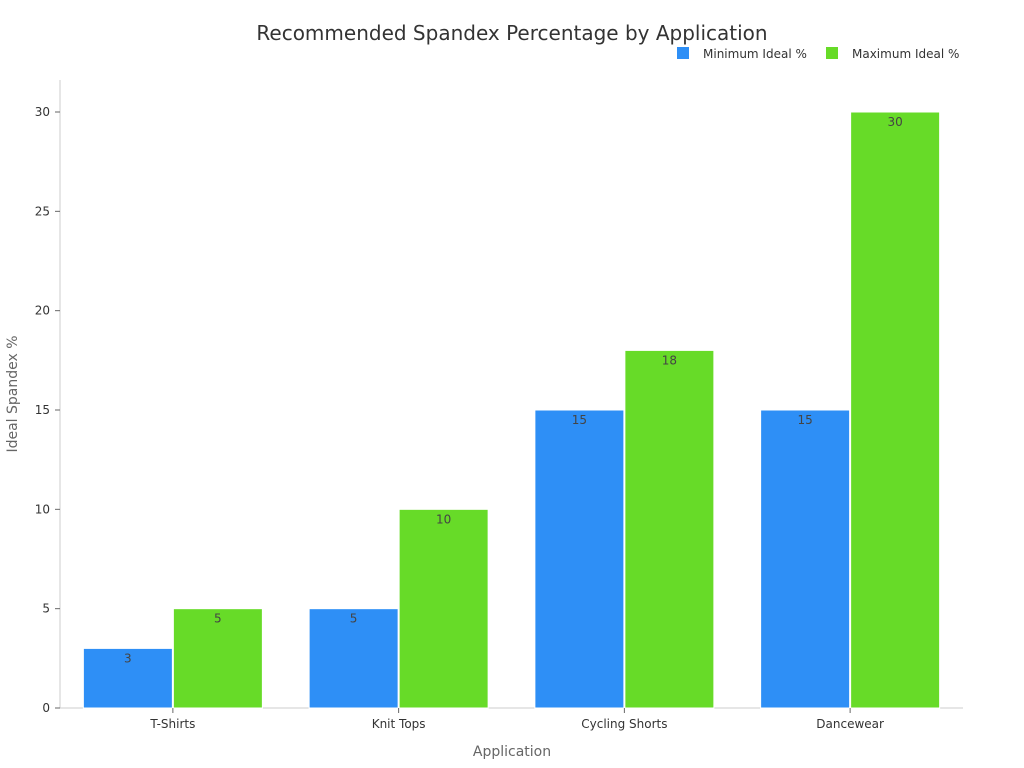 The image size is (1024, 768). Describe the element at coordinates (42, 410) in the screenshot. I see `y-tick-label: 15` at that location.